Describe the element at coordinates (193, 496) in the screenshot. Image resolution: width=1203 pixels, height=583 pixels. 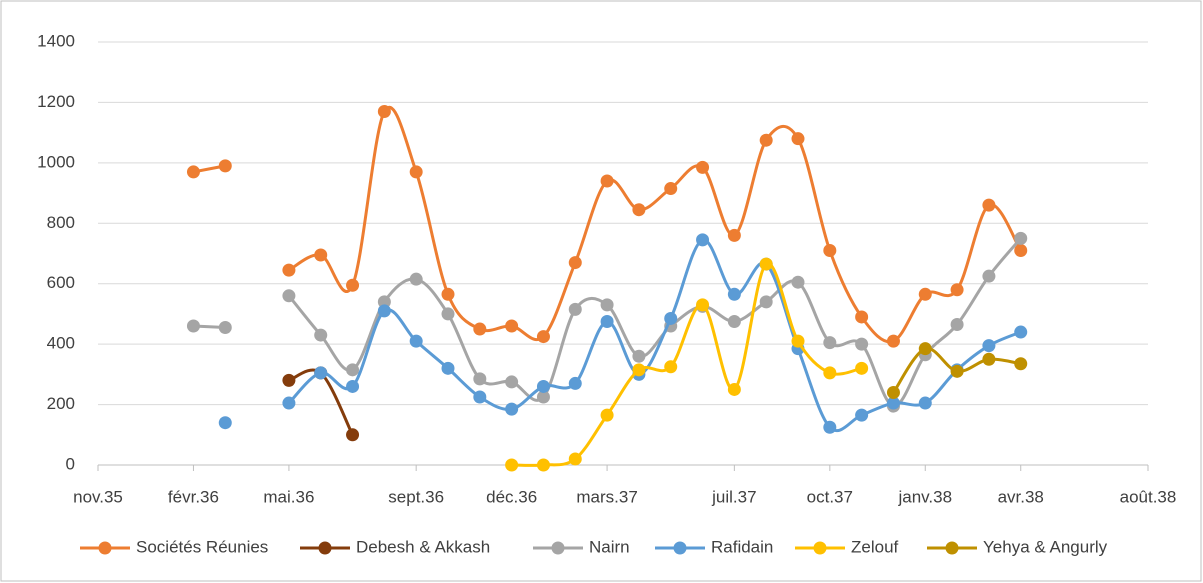
I see `x-tick-label: févr.36` at that location.